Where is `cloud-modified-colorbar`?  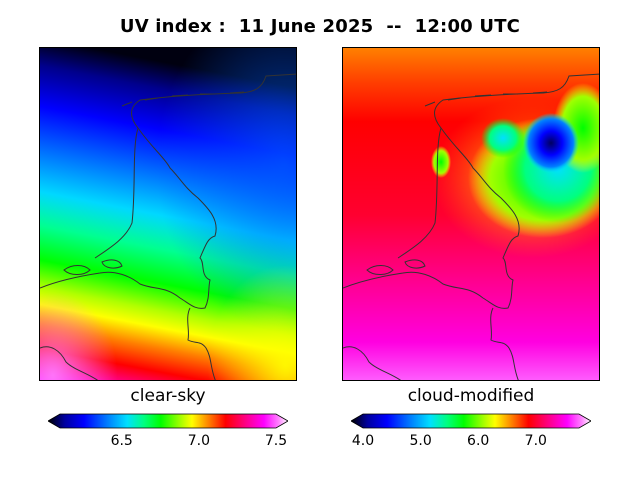
cloud-modified-colorbar is located at coordinates (471, 421).